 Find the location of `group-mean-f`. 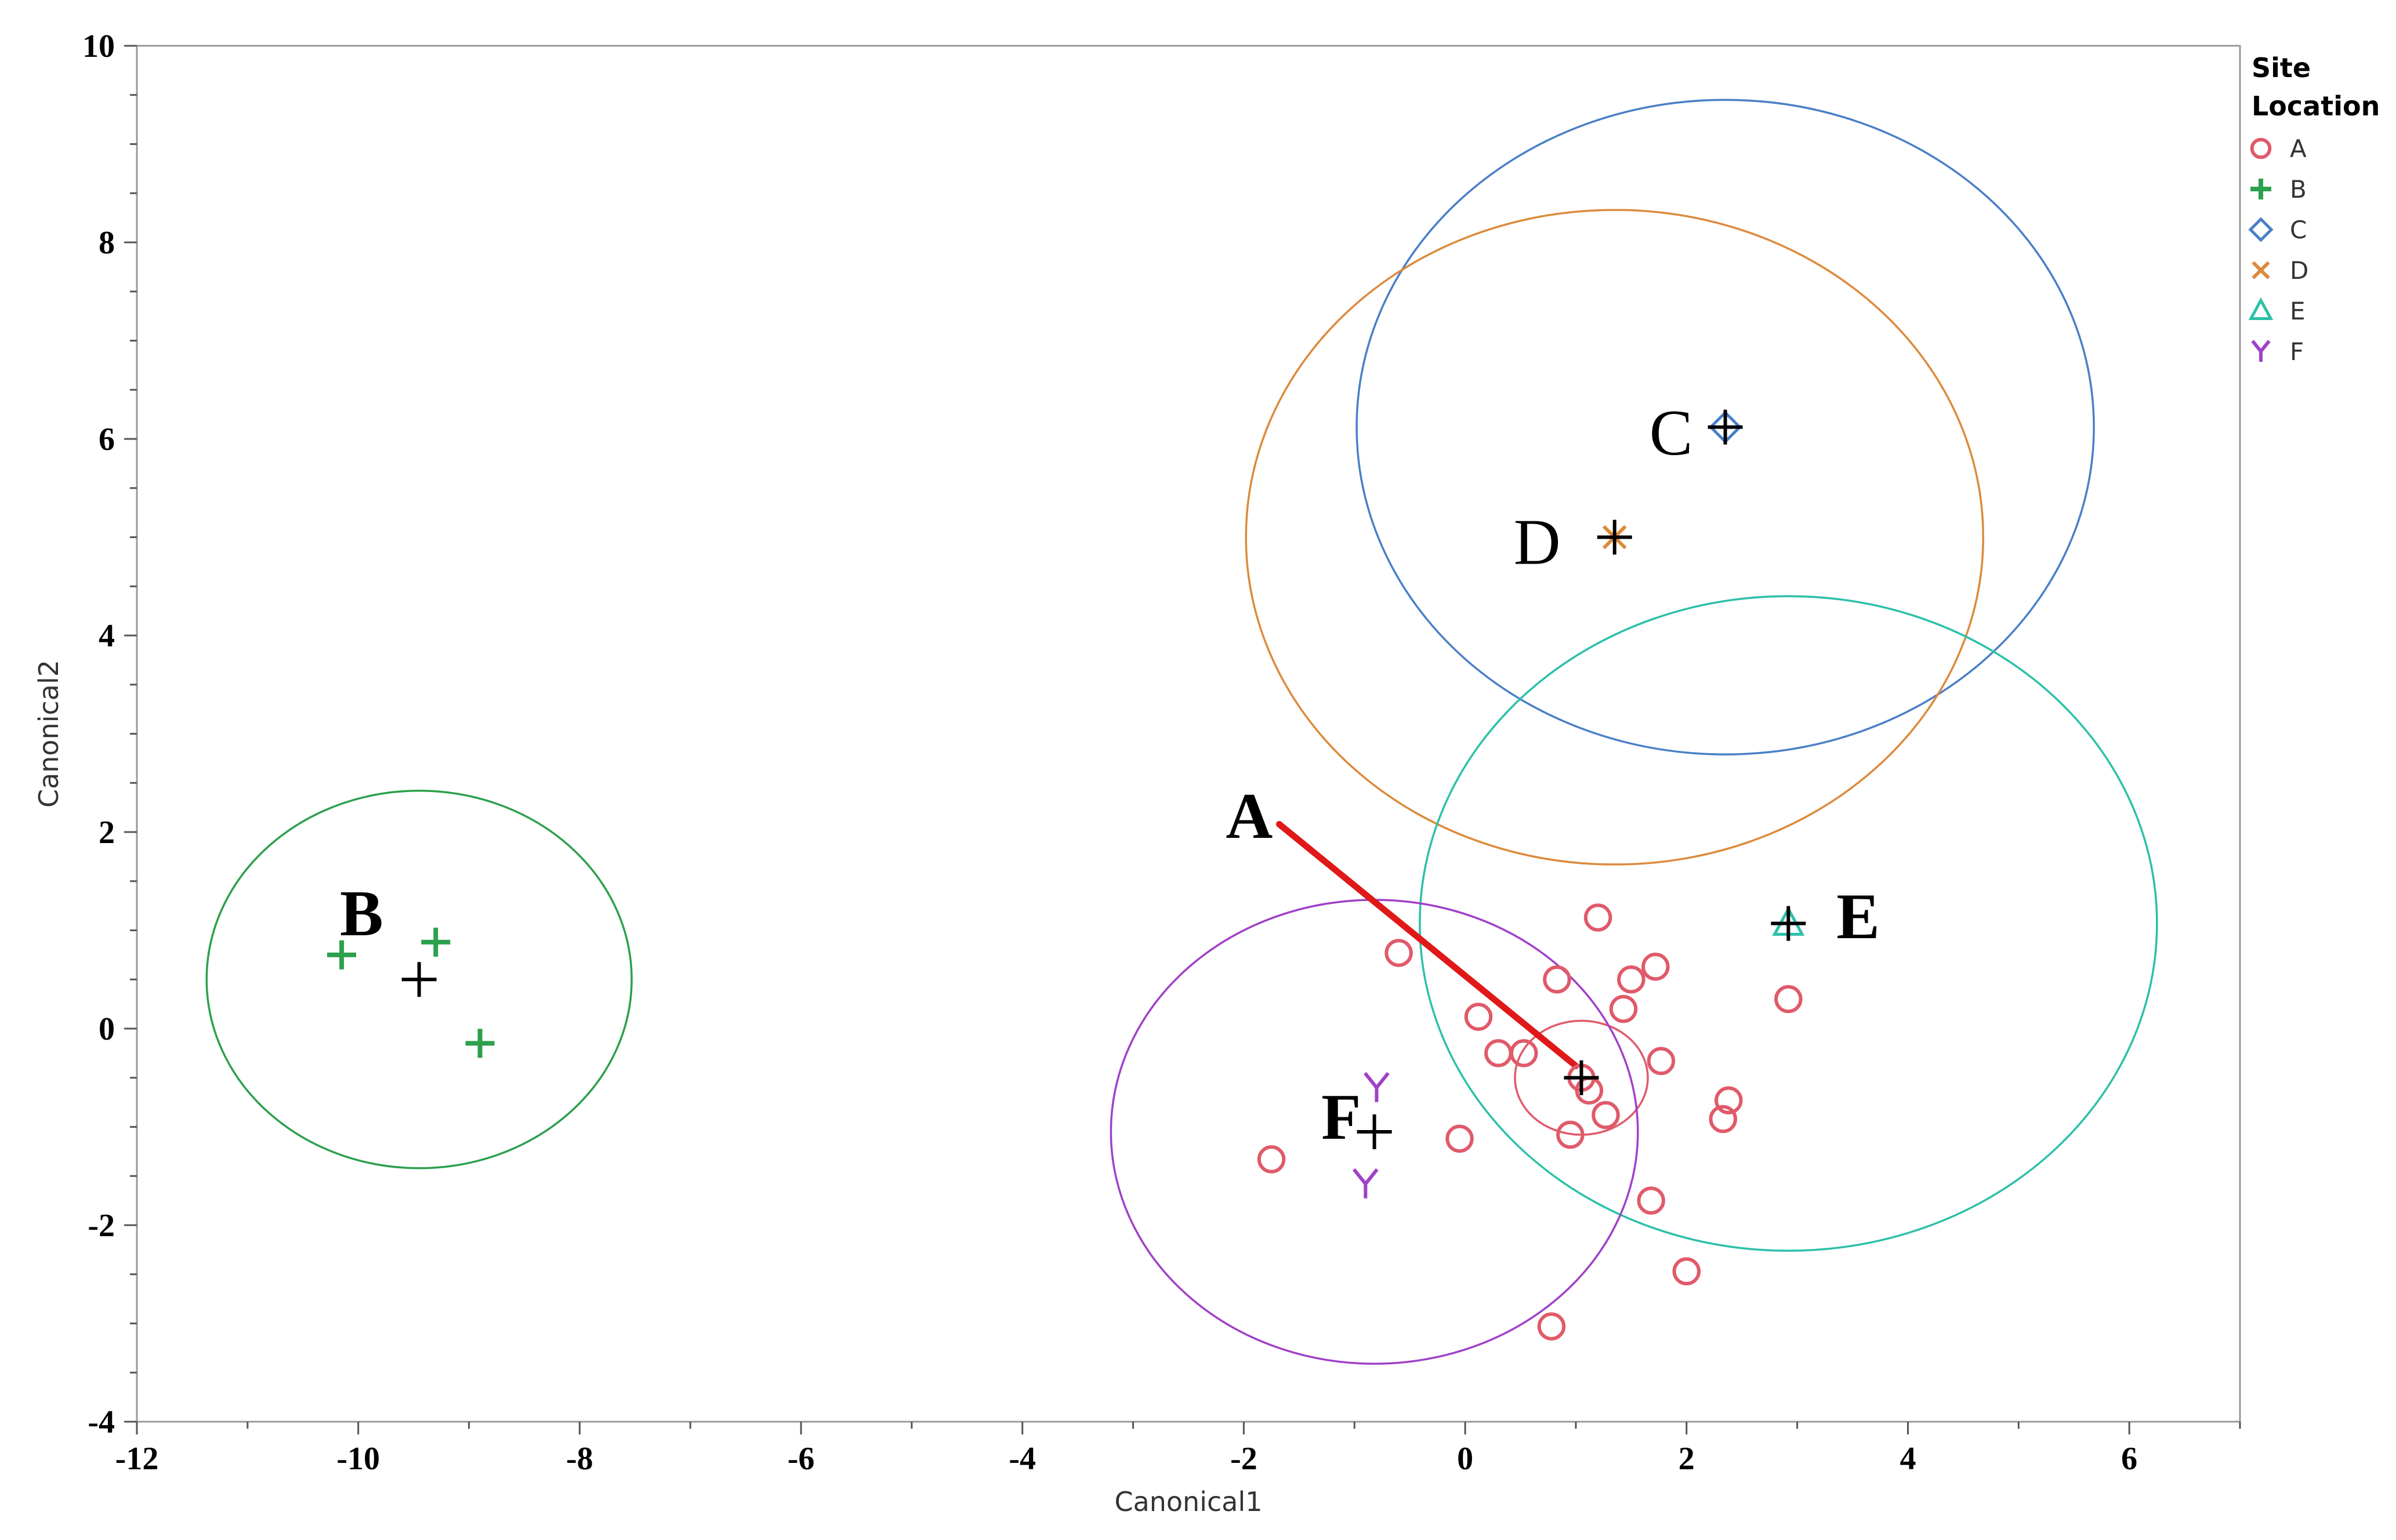

group-mean-f is located at coordinates (1374, 1131).